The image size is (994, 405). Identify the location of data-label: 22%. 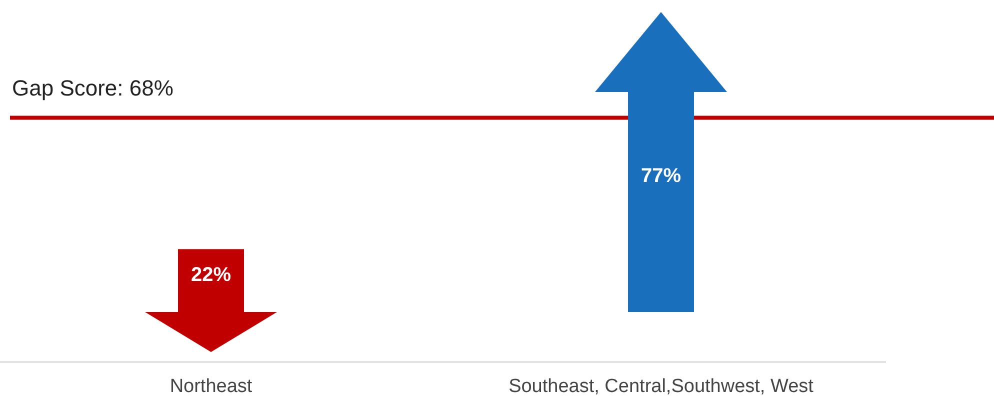
(211, 275).